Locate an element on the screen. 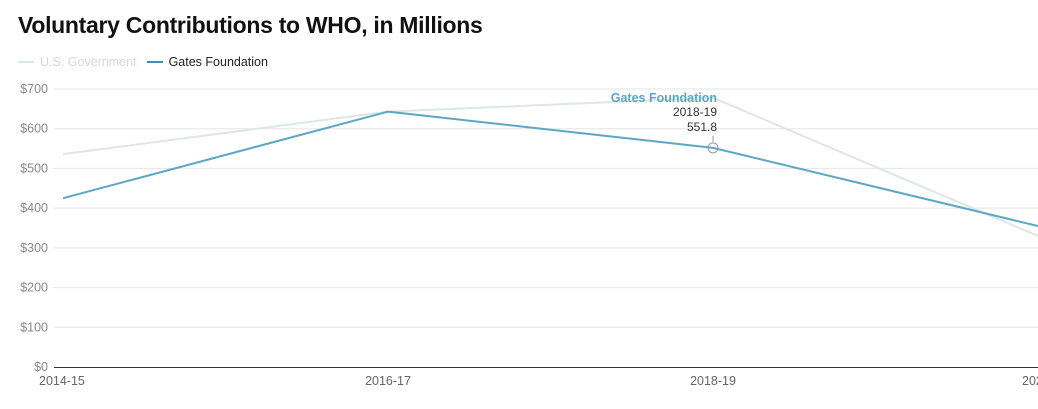 Image resolution: width=1038 pixels, height=409 pixels. y-tick-label: $100 is located at coordinates (34, 327).